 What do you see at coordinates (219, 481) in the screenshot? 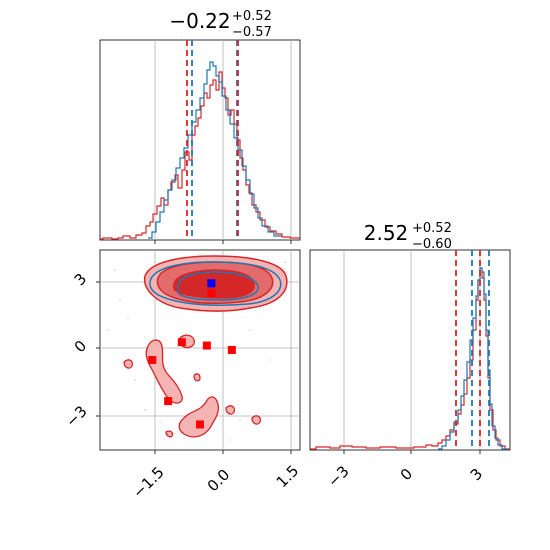
I see `x-tick-label: 0.0` at bounding box center [219, 481].